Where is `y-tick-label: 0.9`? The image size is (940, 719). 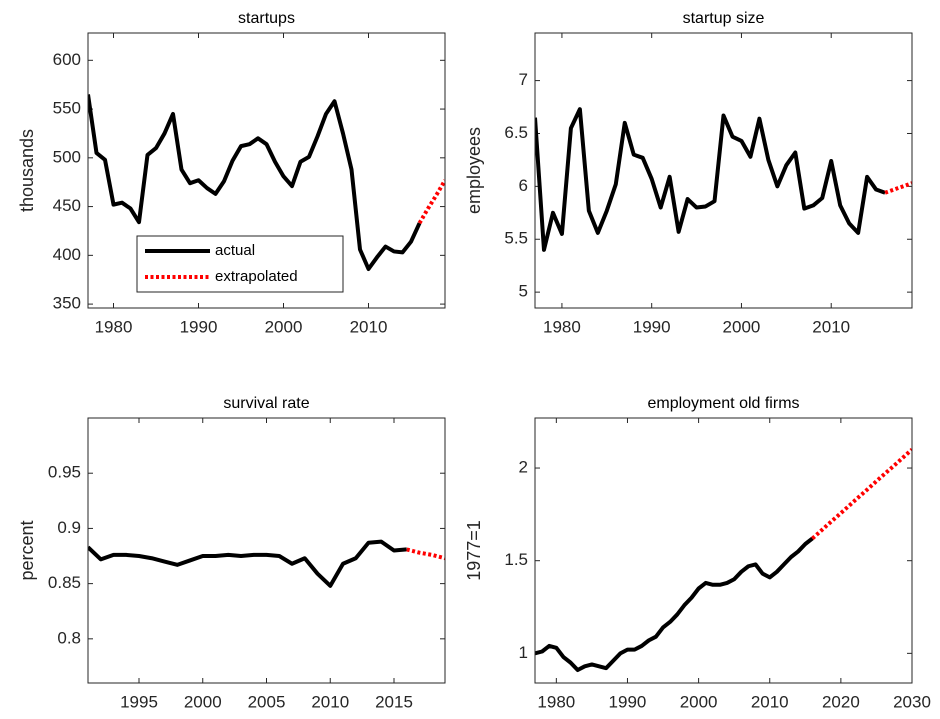
y-tick-label: 0.9 is located at coordinates (69, 527).